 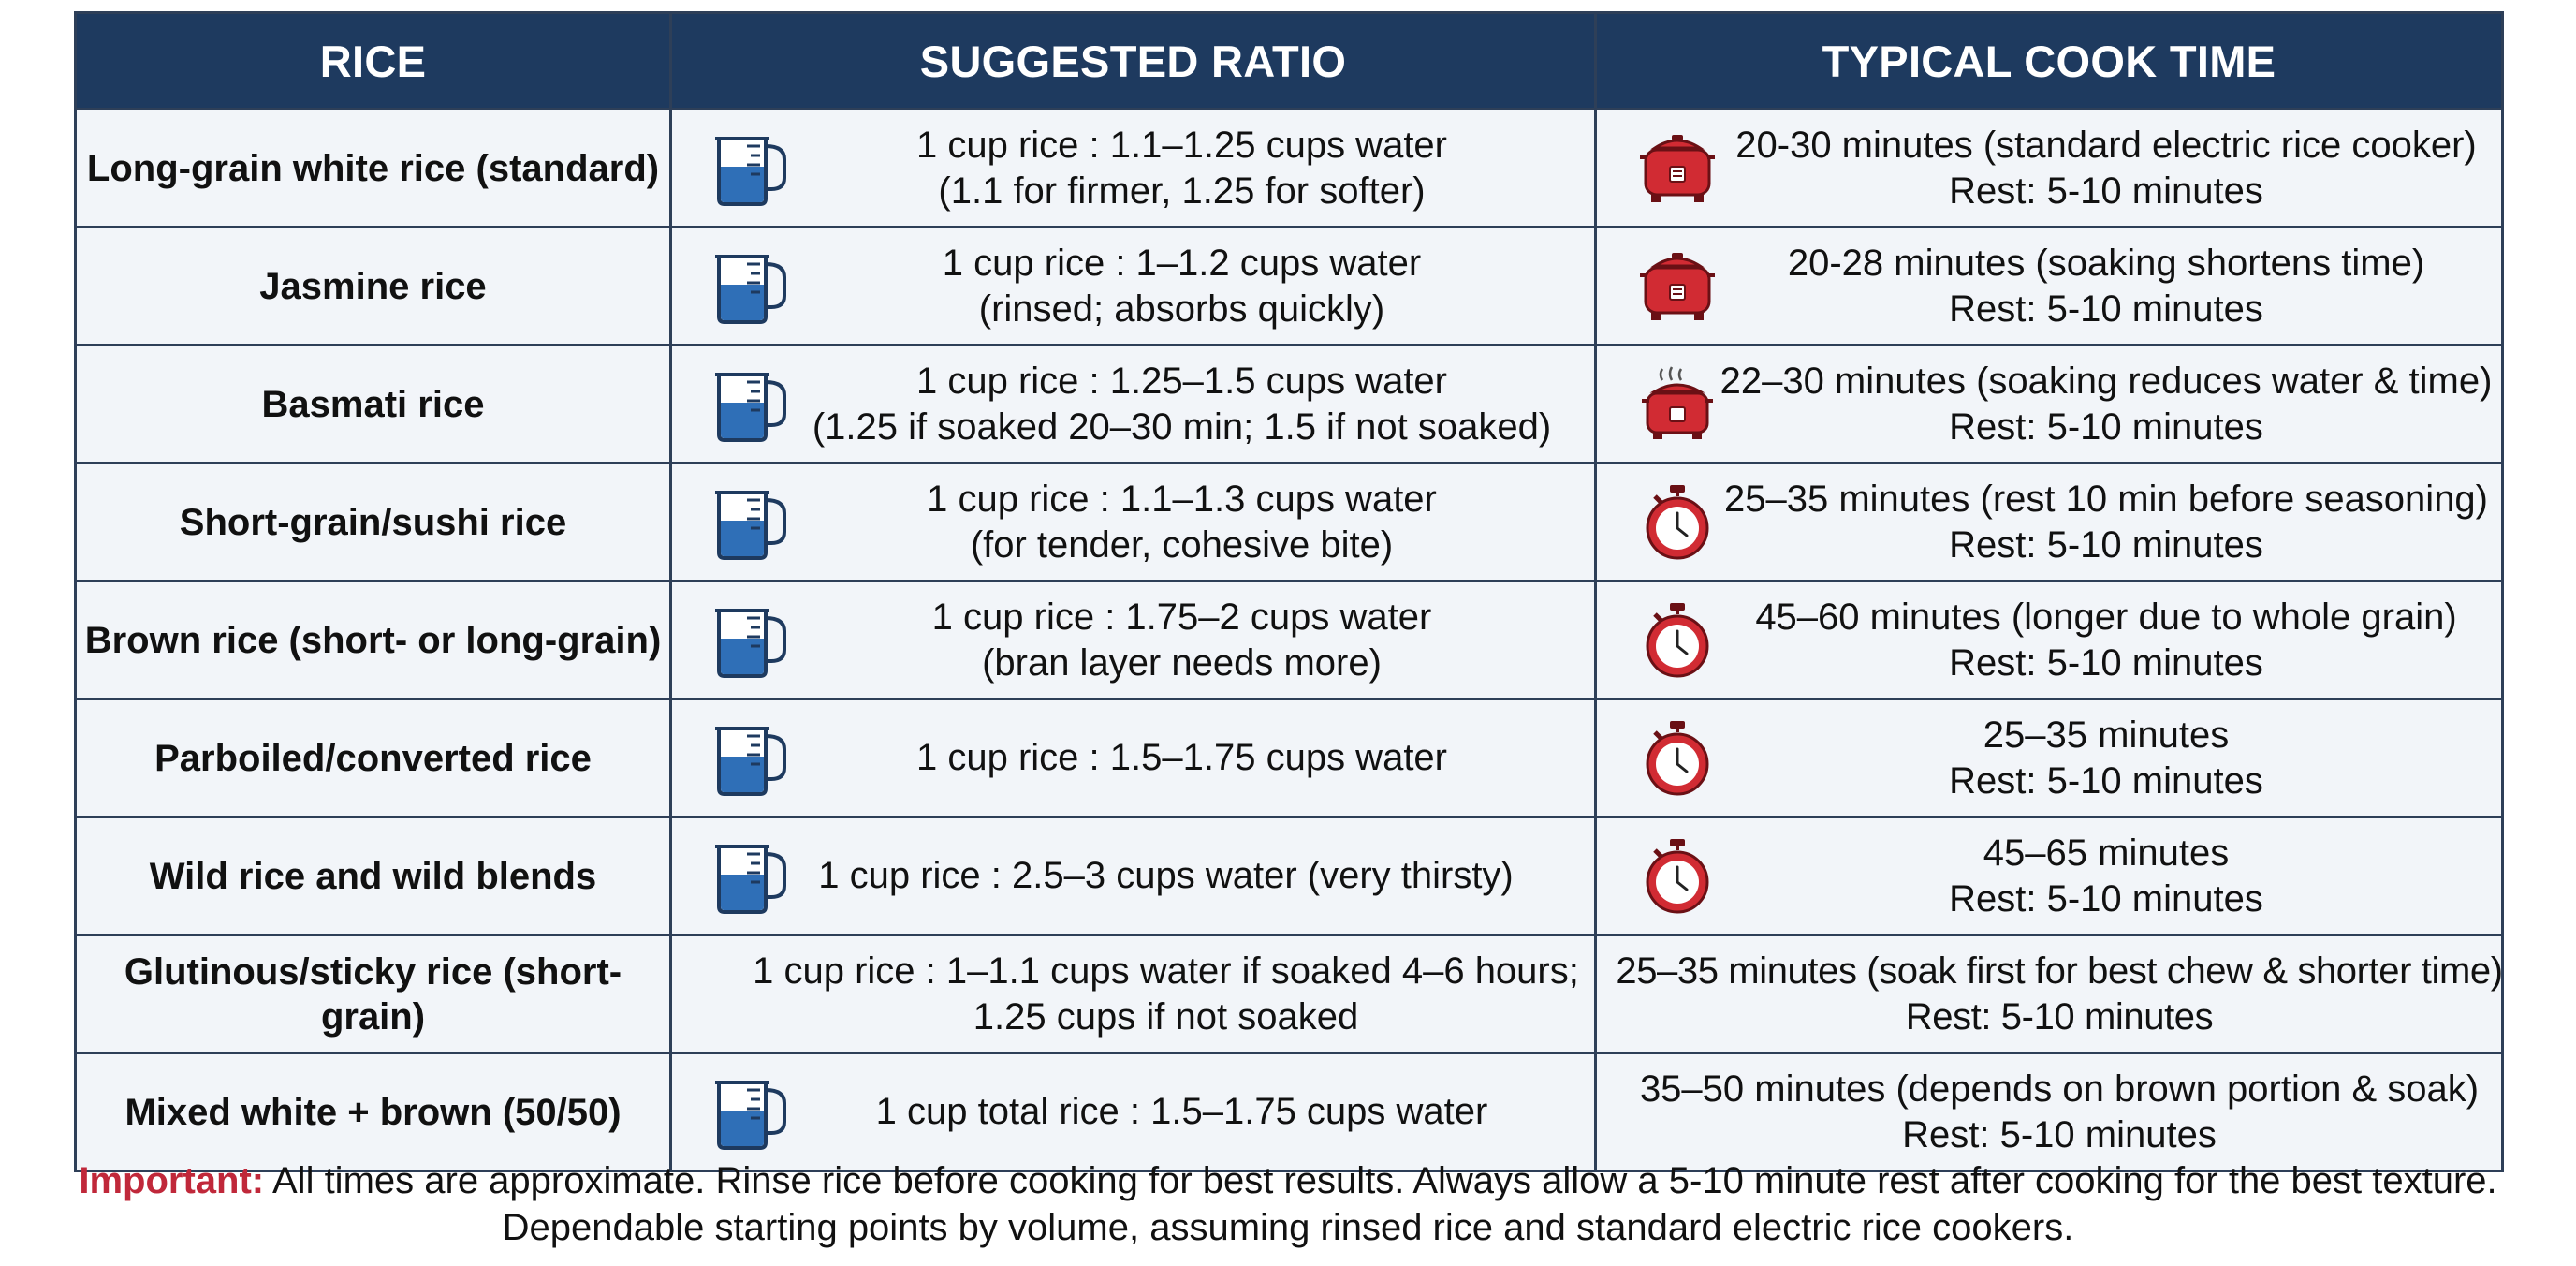 I want to click on time-line1: 45–65 minutes, so click(x=2106, y=853).